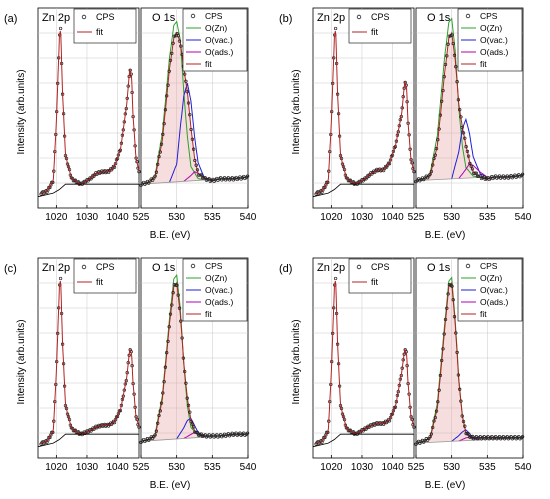 The height and width of the screenshot is (499, 550). I want to click on zn-title: Zn 2p, so click(56, 18).